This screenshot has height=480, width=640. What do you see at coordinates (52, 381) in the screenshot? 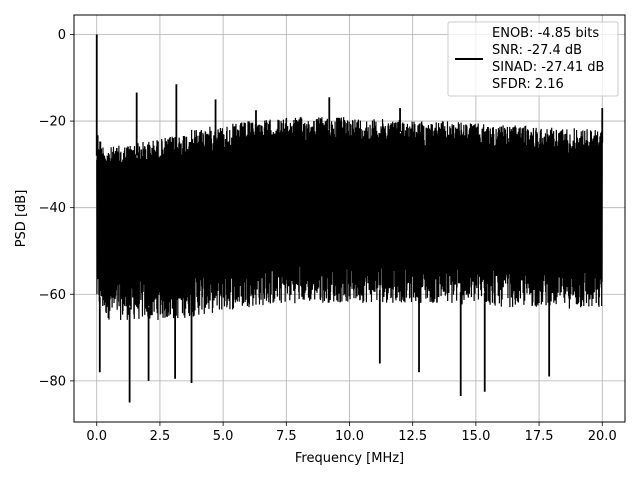
I see `y-tick-label: −80` at bounding box center [52, 381].